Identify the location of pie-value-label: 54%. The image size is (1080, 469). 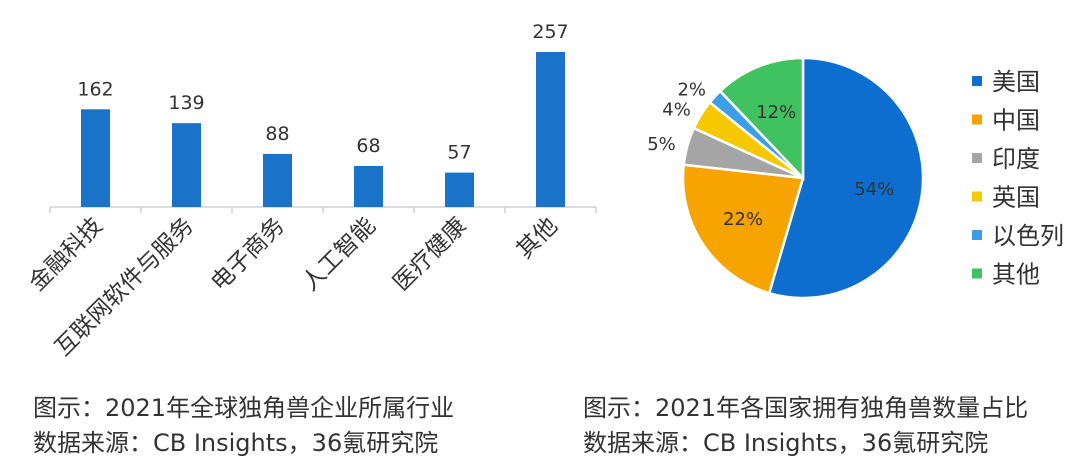
(874, 189).